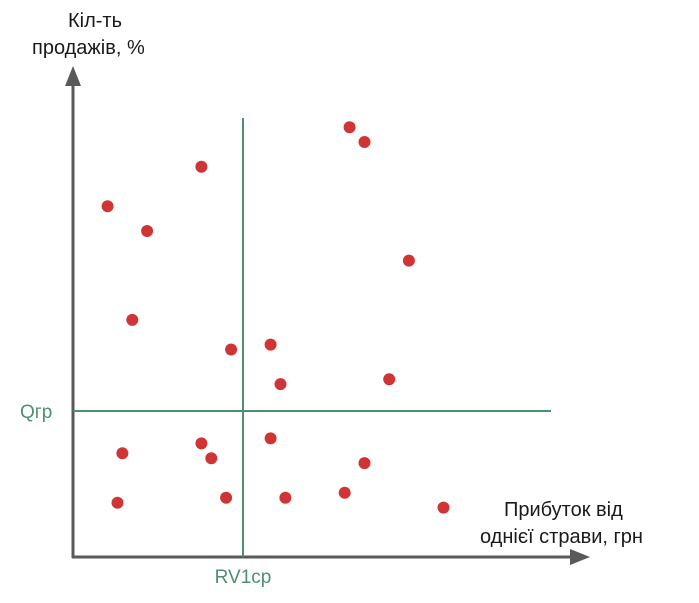  I want to click on x-axis-title-line-1: Прибуток від, so click(563, 510).